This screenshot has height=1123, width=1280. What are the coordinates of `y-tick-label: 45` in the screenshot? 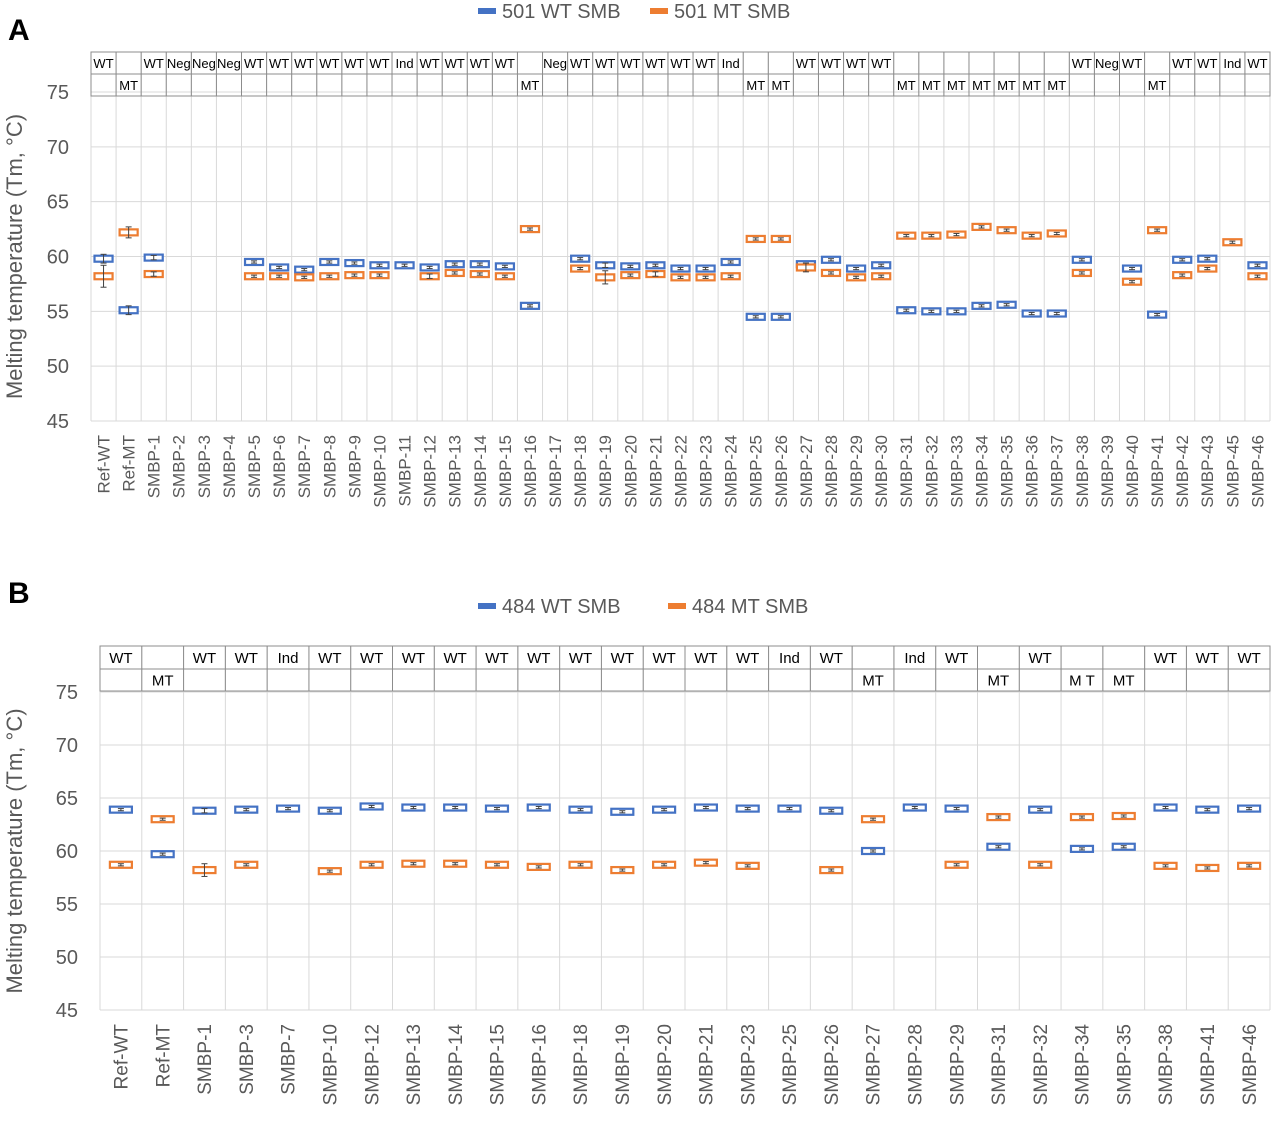 It's located at (58, 422).